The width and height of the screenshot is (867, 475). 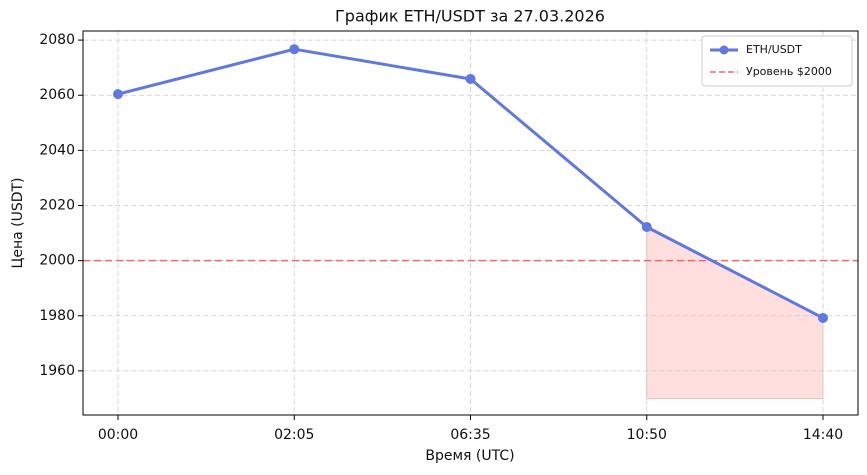 I want to click on y-tick-label: 2080, so click(x=57, y=40).